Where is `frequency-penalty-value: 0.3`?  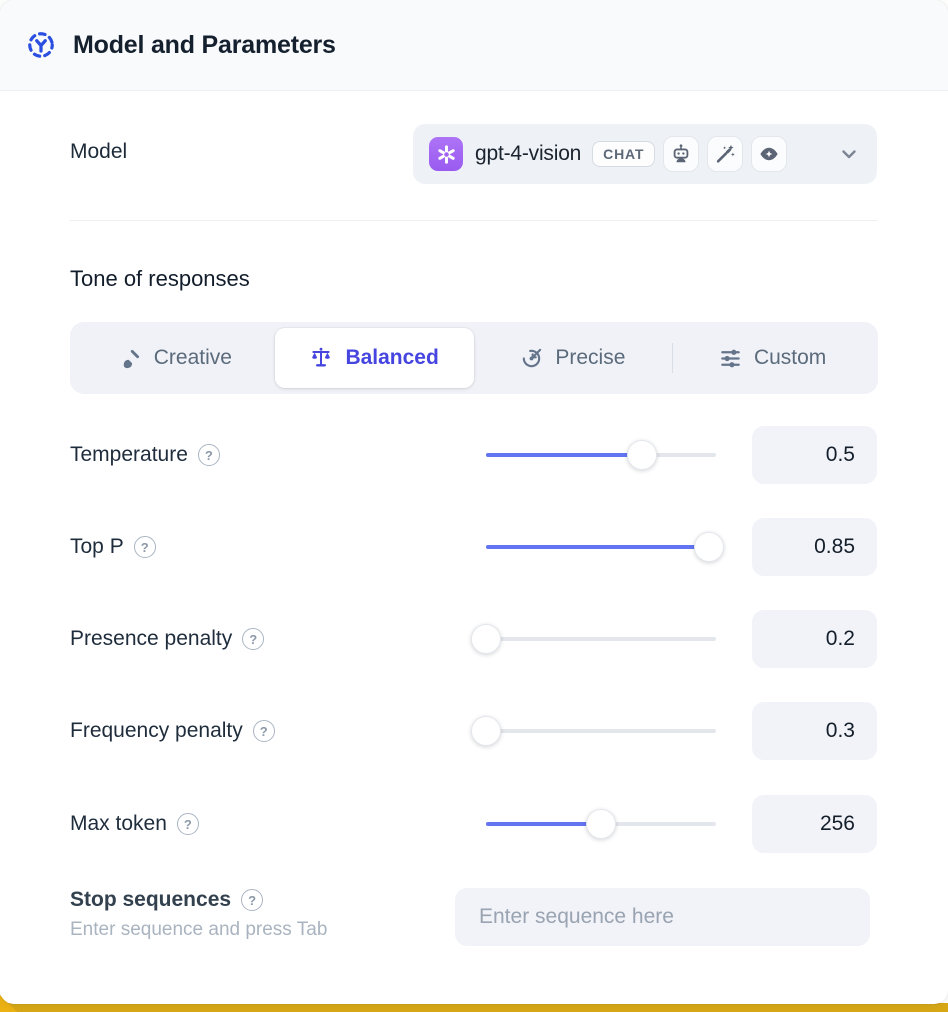 frequency-penalty-value: 0.3 is located at coordinates (814, 731).